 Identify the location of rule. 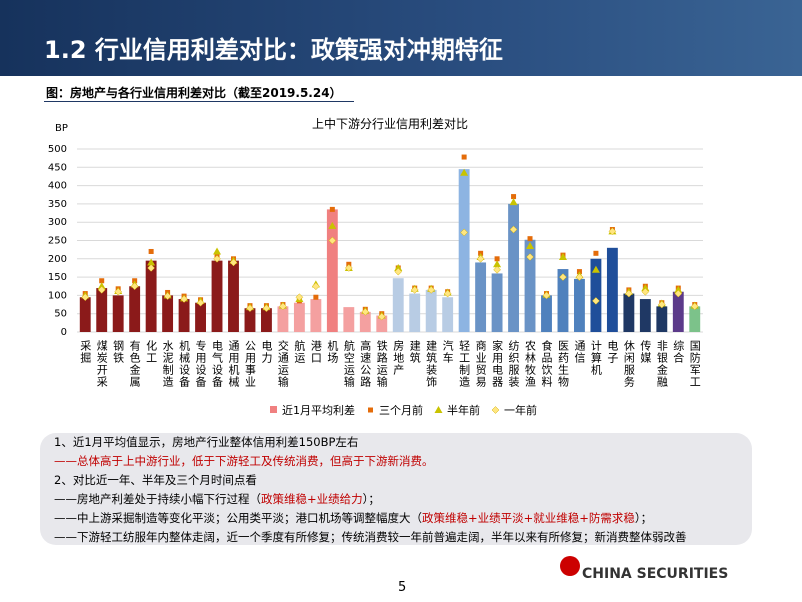
(199, 101).